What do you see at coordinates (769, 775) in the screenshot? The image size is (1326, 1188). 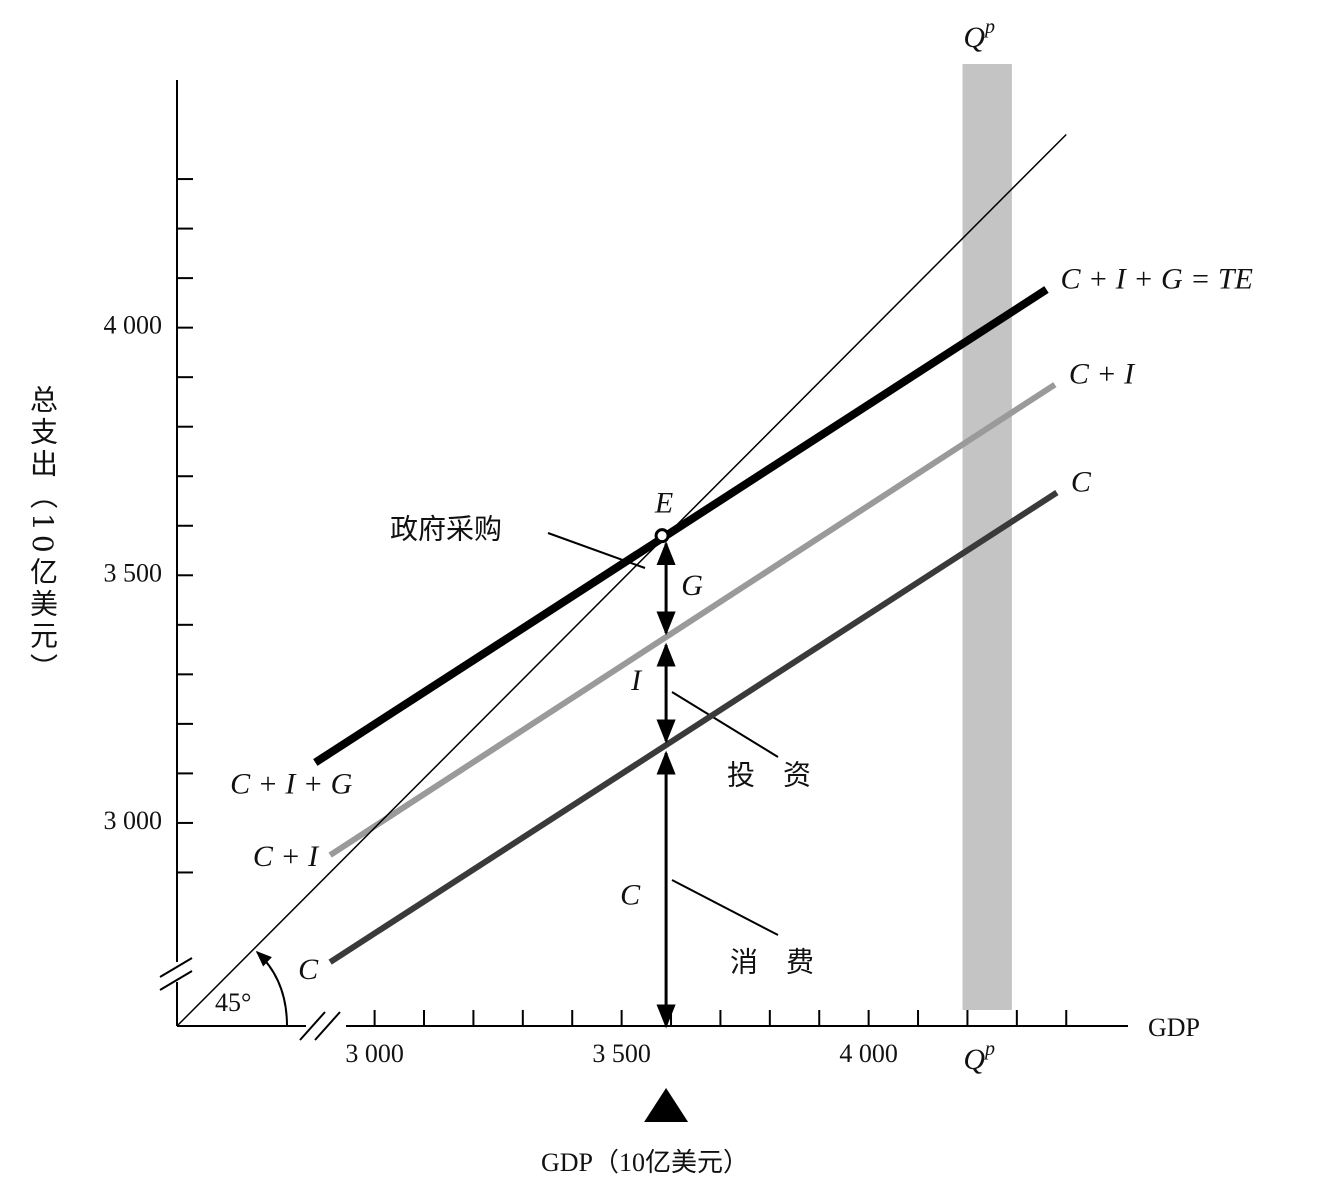 I see `annotation: 投 资` at bounding box center [769, 775].